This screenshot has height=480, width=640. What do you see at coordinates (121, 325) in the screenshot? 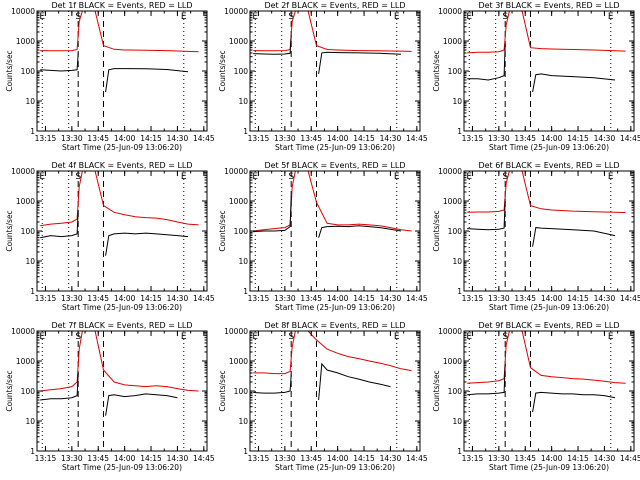
I see `panel-title: Det 7f BLACK = Events, RED = LLD` at bounding box center [121, 325].